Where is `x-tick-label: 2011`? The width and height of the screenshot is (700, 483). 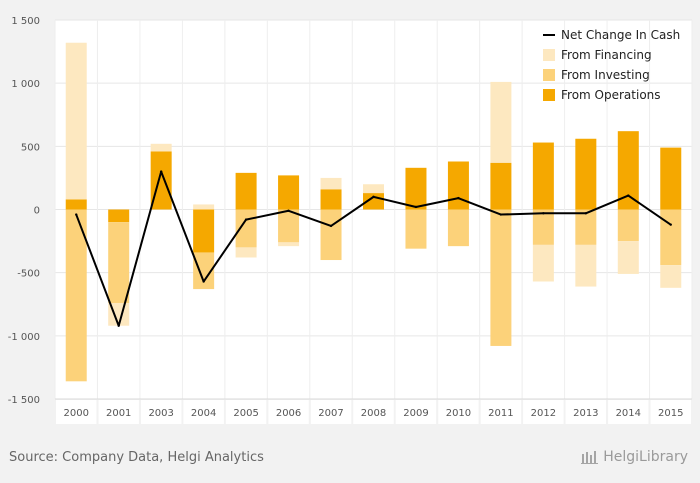 x-tick-label: 2011 is located at coordinates (500, 413).